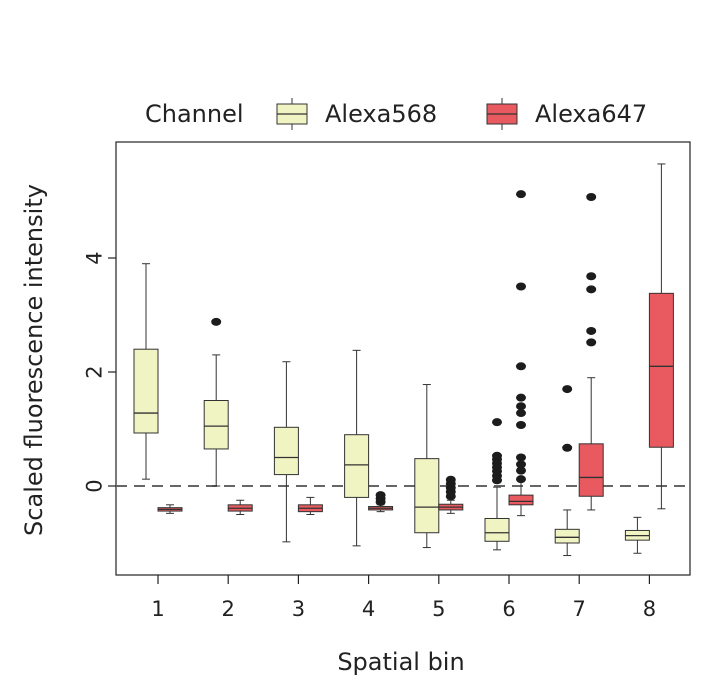  Describe the element at coordinates (438, 609) in the screenshot. I see `x-tick-label: 5` at that location.